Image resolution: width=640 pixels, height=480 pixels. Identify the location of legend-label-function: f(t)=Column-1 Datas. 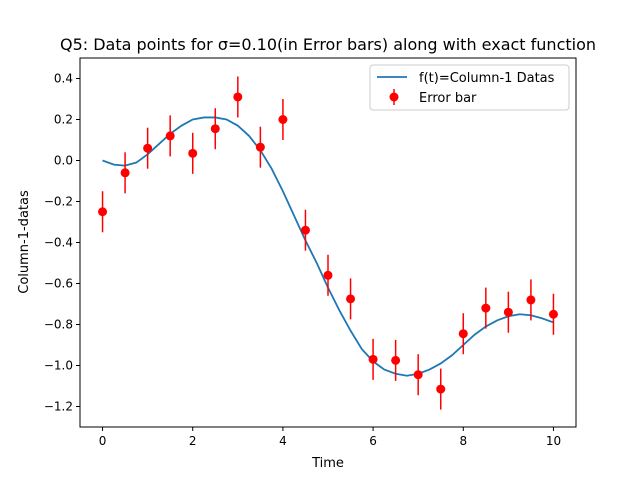
(487, 78).